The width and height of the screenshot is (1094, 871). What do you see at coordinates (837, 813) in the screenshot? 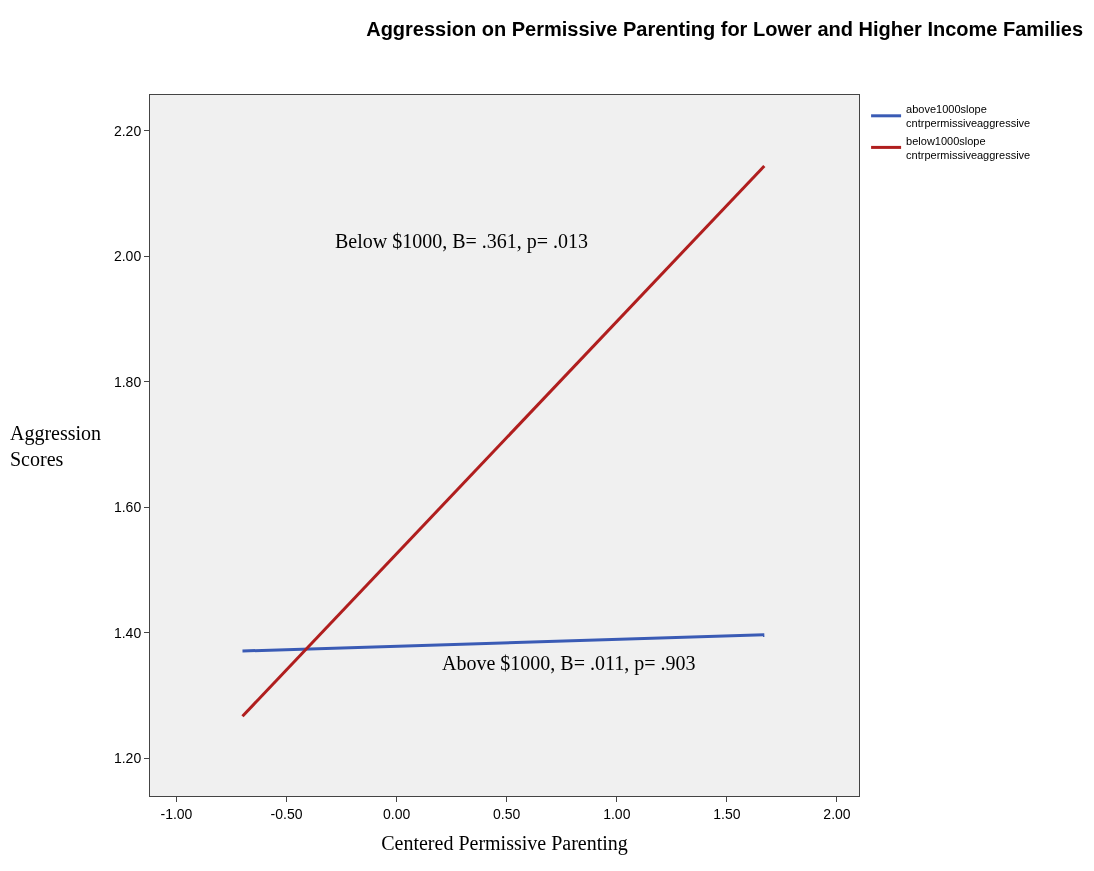
I see `x-tick-label: 2.00` at bounding box center [837, 813].